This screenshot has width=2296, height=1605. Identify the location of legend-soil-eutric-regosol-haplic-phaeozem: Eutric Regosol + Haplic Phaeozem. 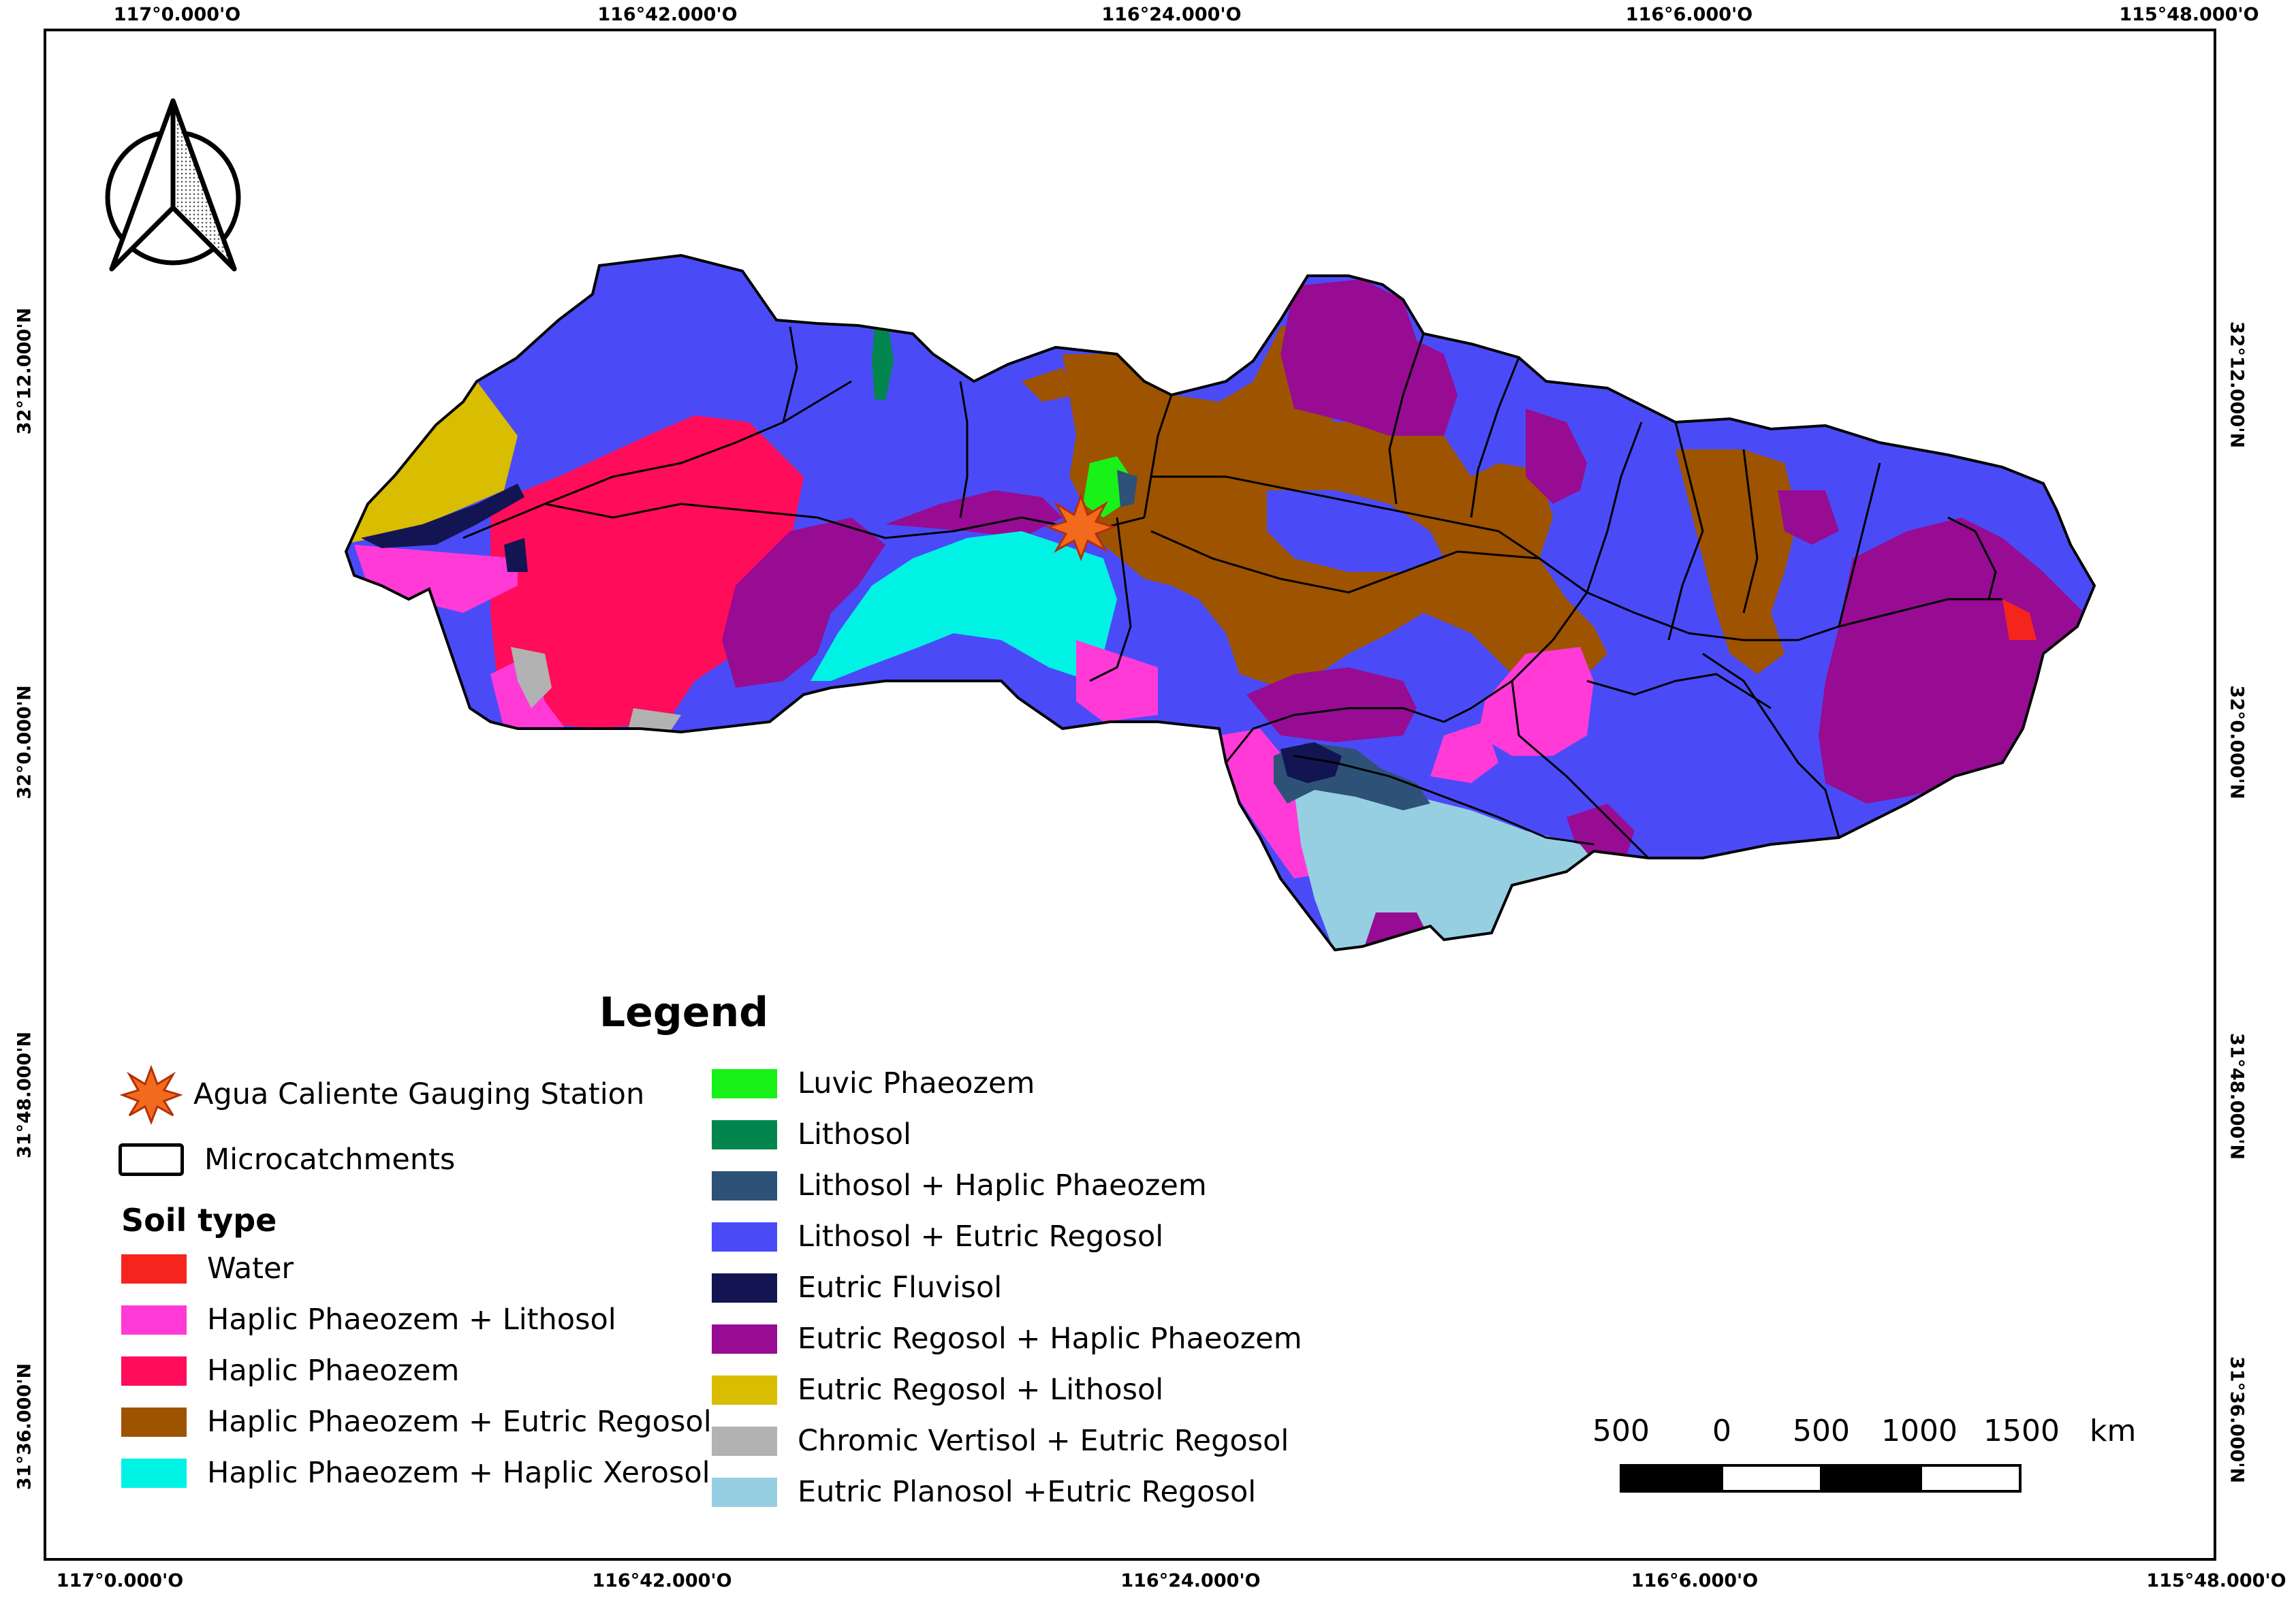
(1007, 1339).